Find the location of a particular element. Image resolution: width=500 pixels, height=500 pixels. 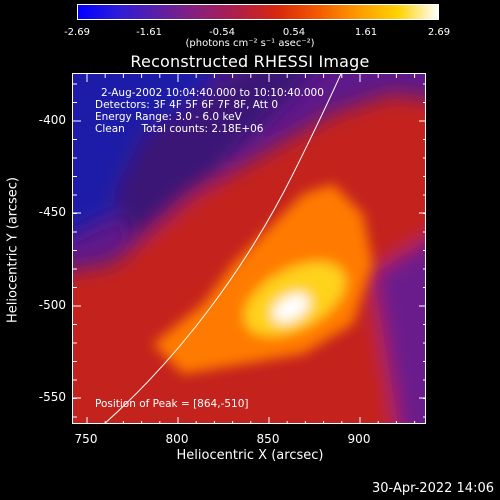

colorbar-tick: 1.61 is located at coordinates (366, 32).